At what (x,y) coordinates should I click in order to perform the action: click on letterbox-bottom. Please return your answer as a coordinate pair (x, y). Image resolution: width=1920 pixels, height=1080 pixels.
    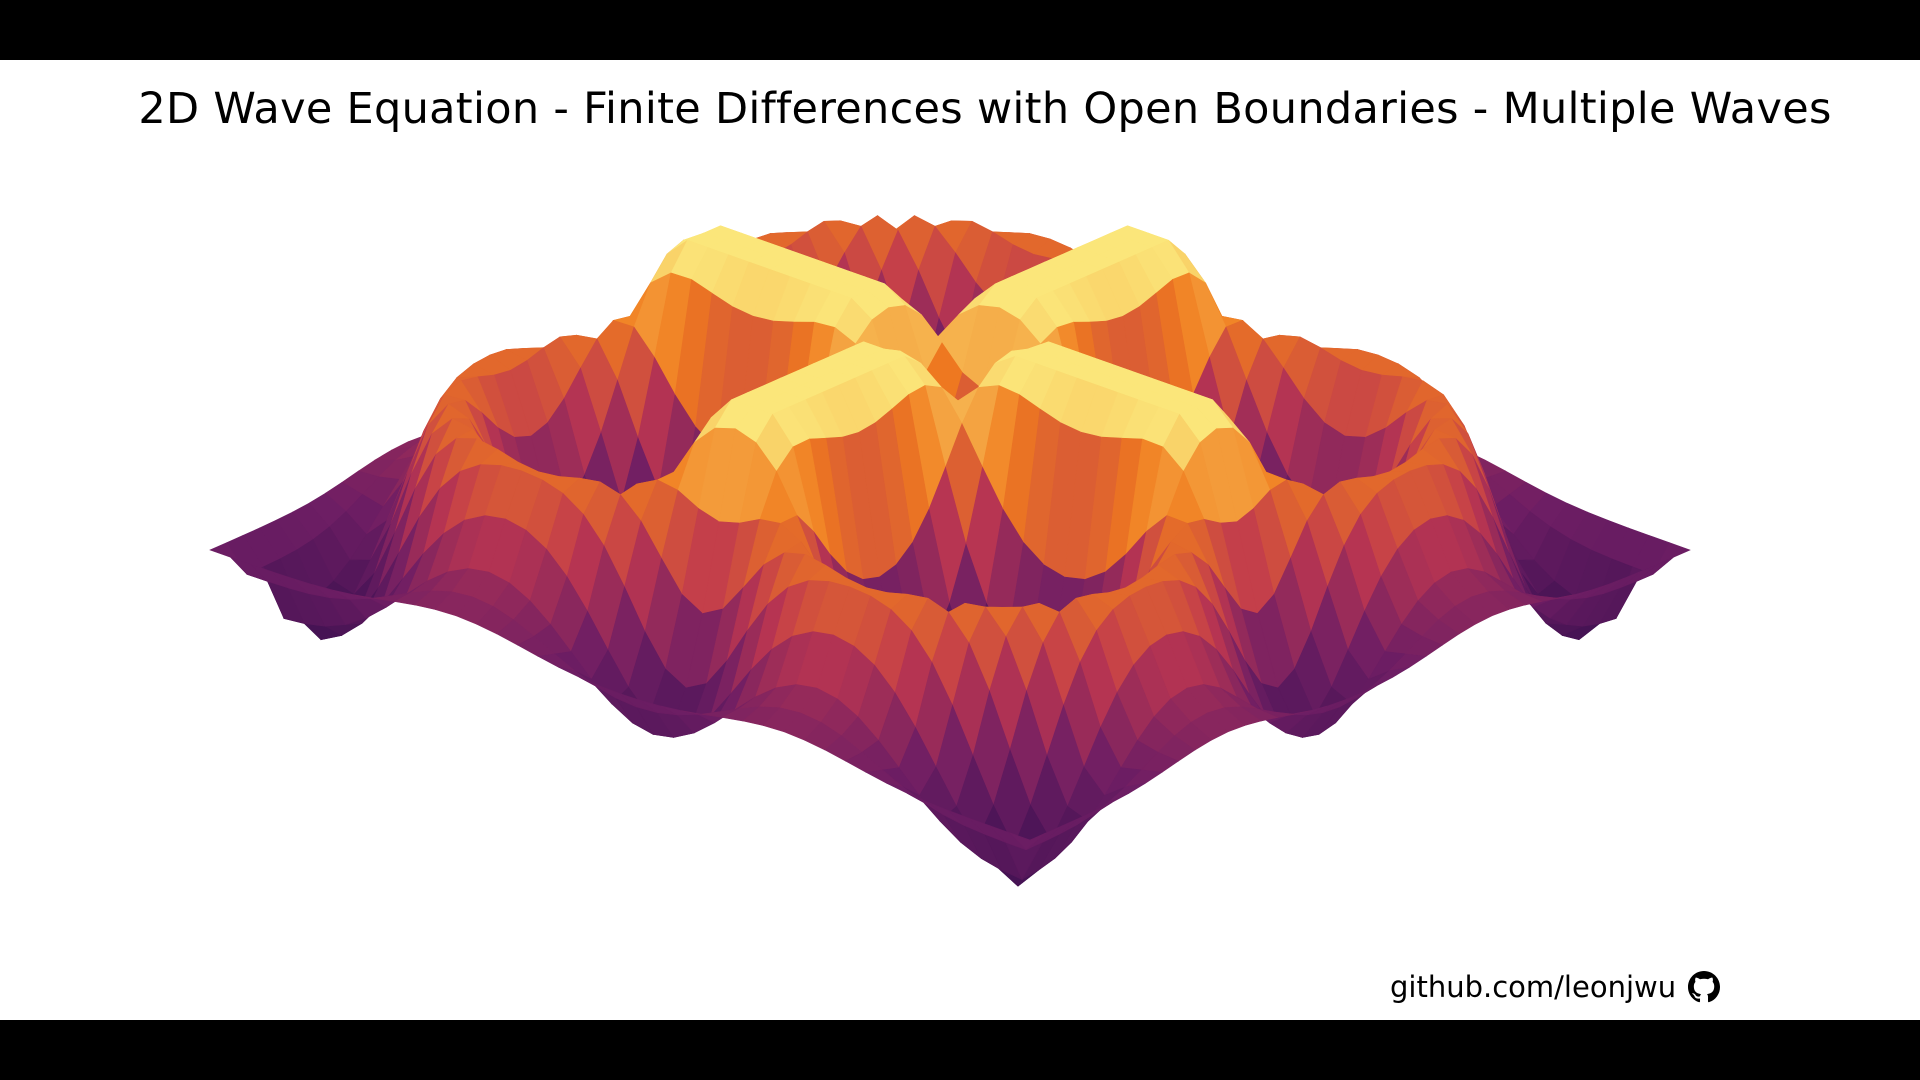
    Looking at the image, I should click on (960, 1050).